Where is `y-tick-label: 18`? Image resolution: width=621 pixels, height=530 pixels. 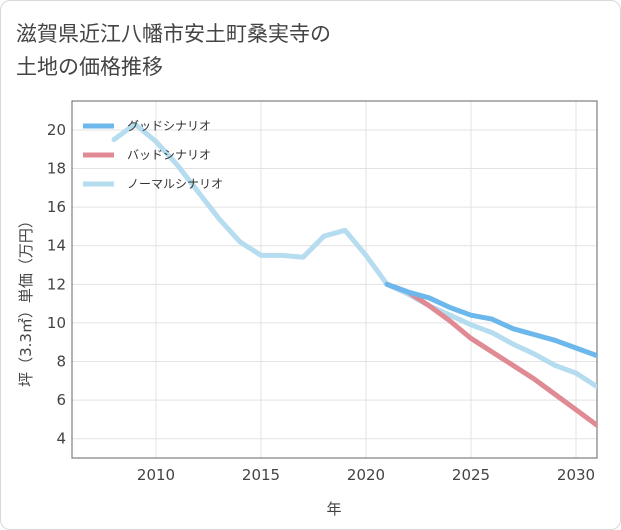 y-tick-label: 18 is located at coordinates (56, 169).